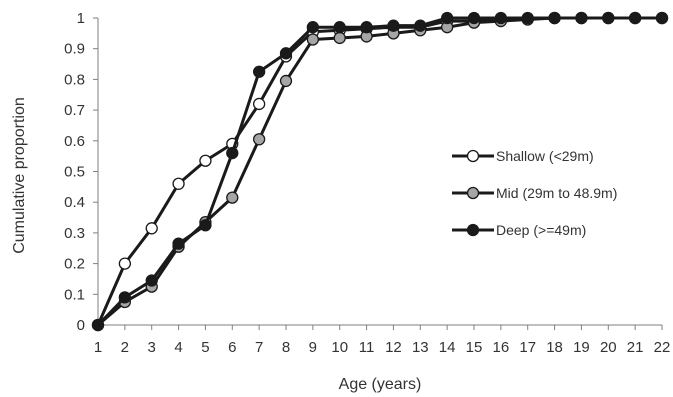 This screenshot has width=673, height=397. Describe the element at coordinates (474, 347) in the screenshot. I see `x-tick-label: 15` at that location.